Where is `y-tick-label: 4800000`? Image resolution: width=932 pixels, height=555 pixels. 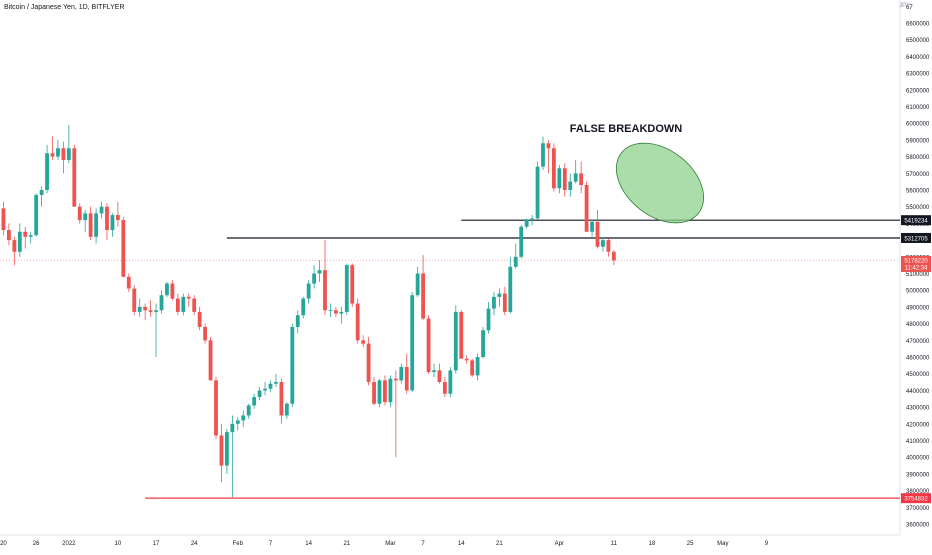
y-tick-label: 4800000 is located at coordinates (918, 325).